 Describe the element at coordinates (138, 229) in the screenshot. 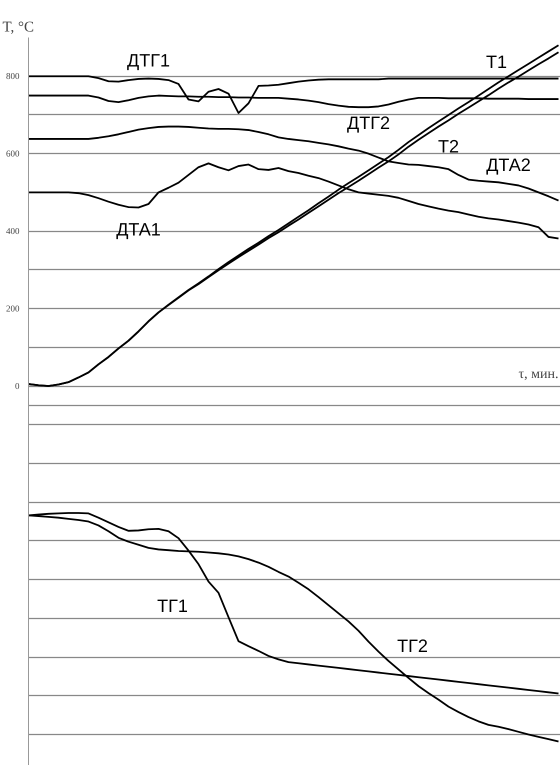

I see `series-label: ДТА1` at that location.